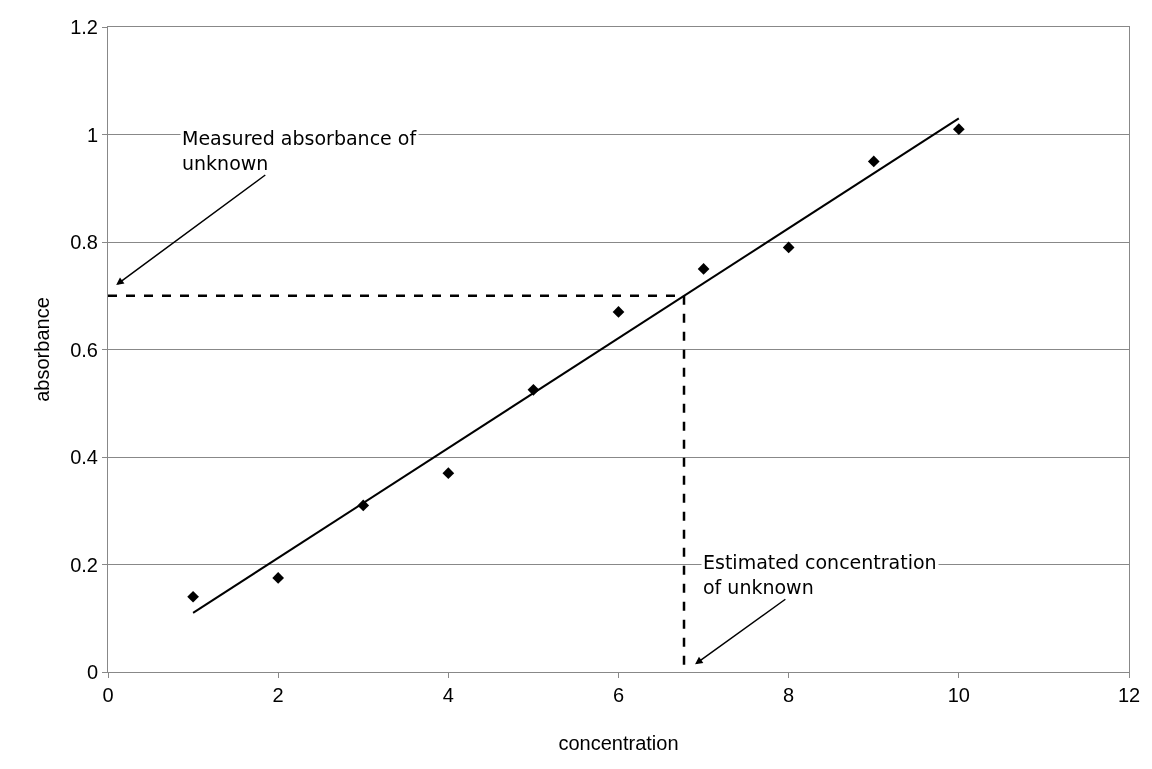 Image resolution: width=1152 pixels, height=769 pixels. Describe the element at coordinates (618, 742) in the screenshot. I see `x-axis-title: concentration` at that location.